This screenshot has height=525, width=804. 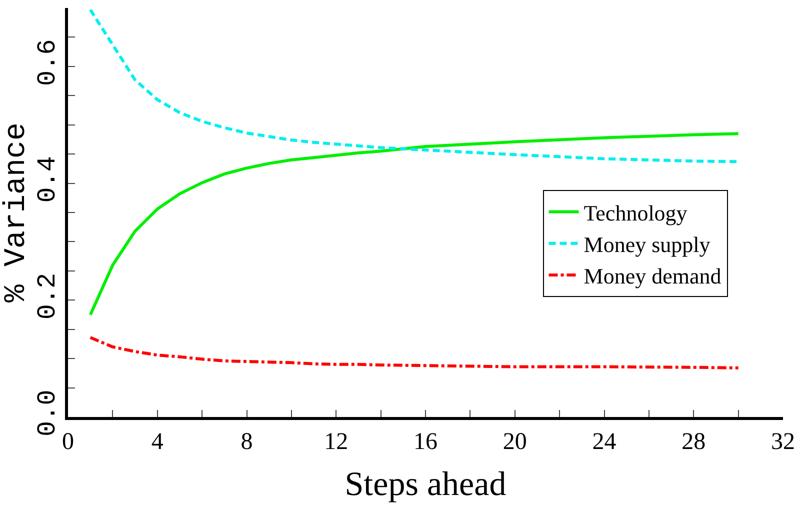 What do you see at coordinates (426, 441) in the screenshot?
I see `x-tick-label: 16` at bounding box center [426, 441].